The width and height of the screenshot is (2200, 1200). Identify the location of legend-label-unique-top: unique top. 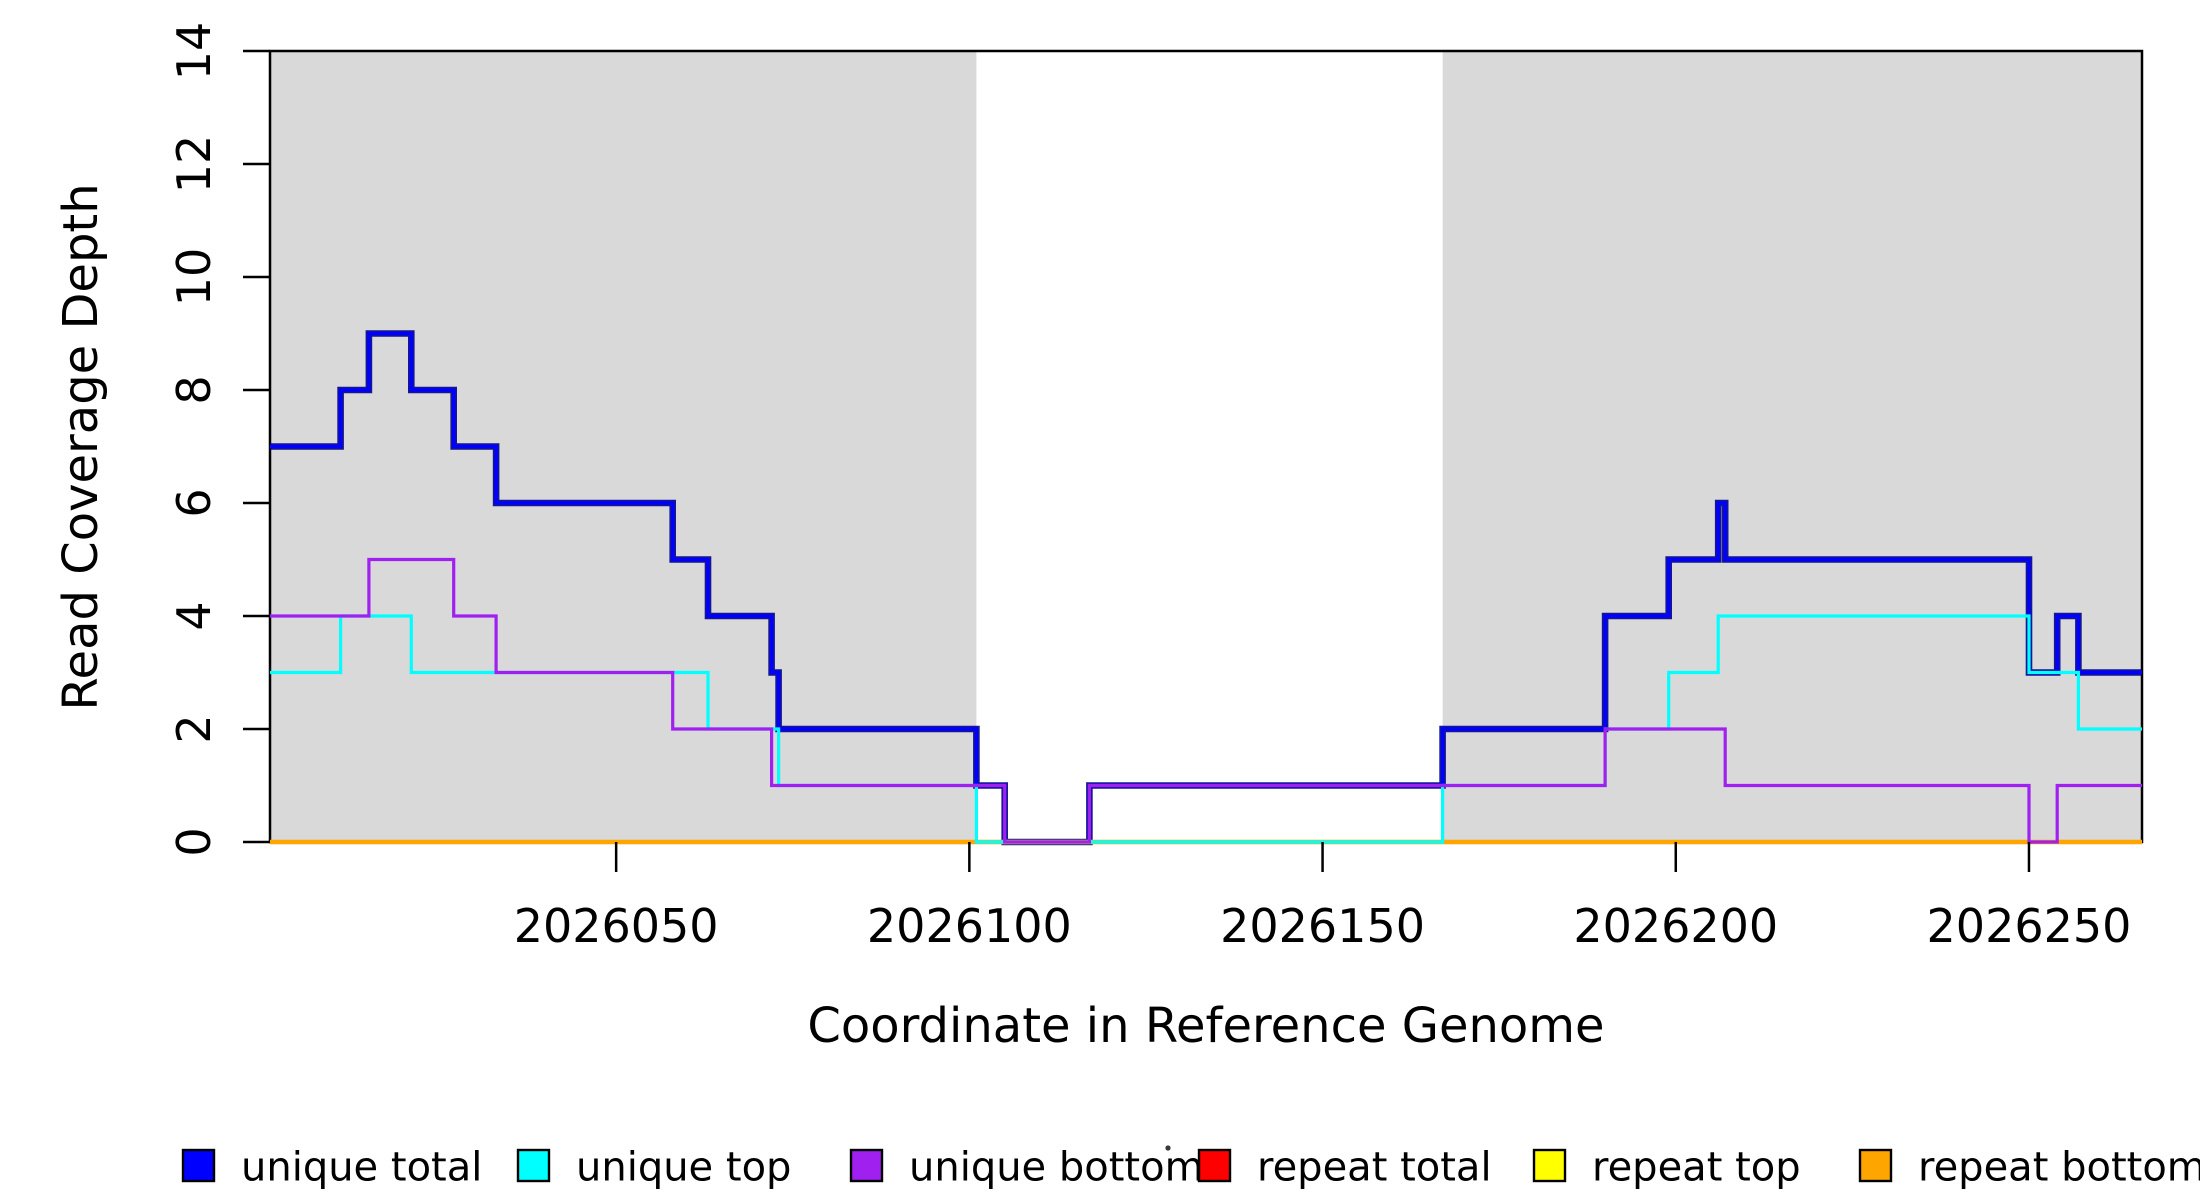
(683, 1168).